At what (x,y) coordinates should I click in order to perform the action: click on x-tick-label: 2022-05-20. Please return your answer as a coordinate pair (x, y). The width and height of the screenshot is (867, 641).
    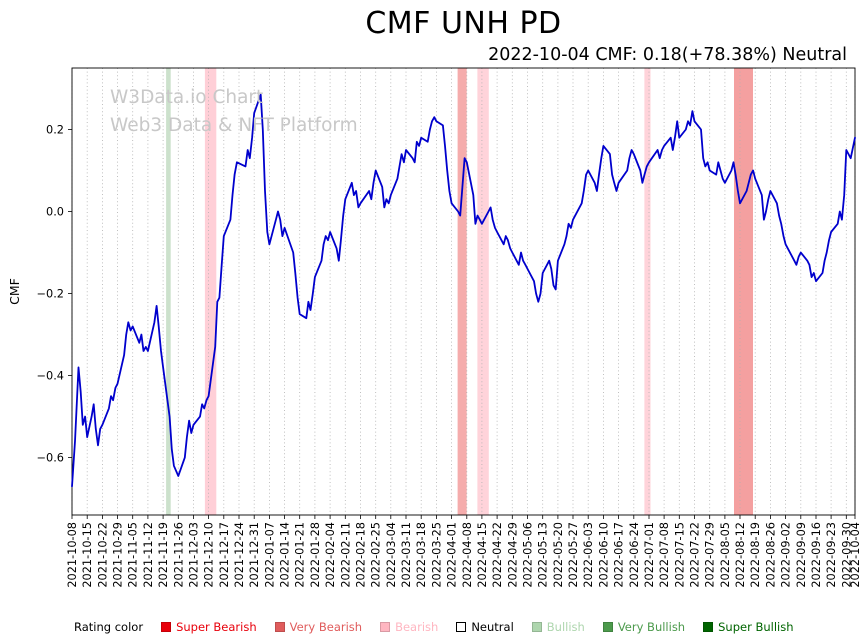
    Looking at the image, I should click on (558, 555).